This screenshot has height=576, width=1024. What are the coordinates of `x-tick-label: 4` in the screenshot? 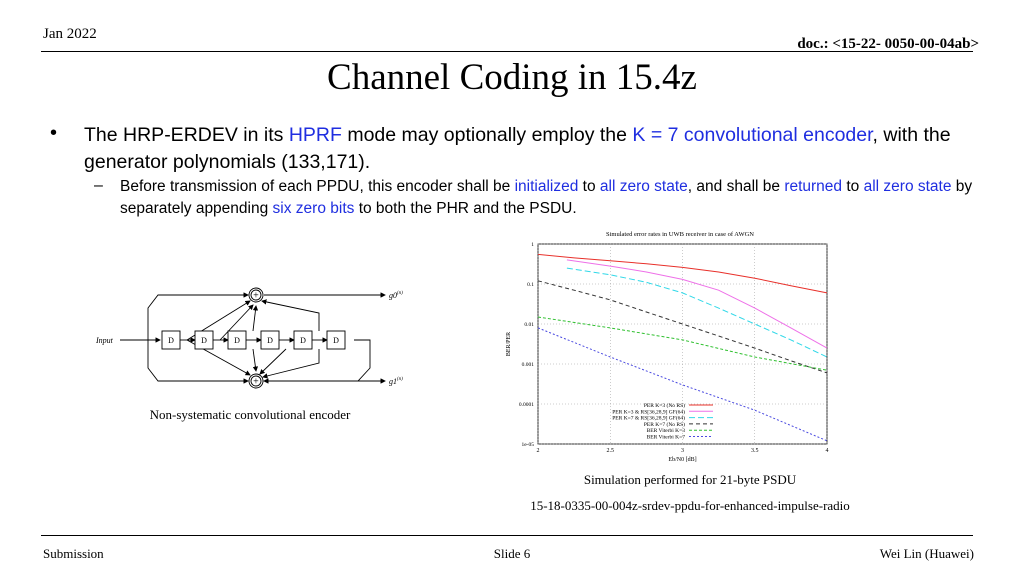 It's located at (827, 451).